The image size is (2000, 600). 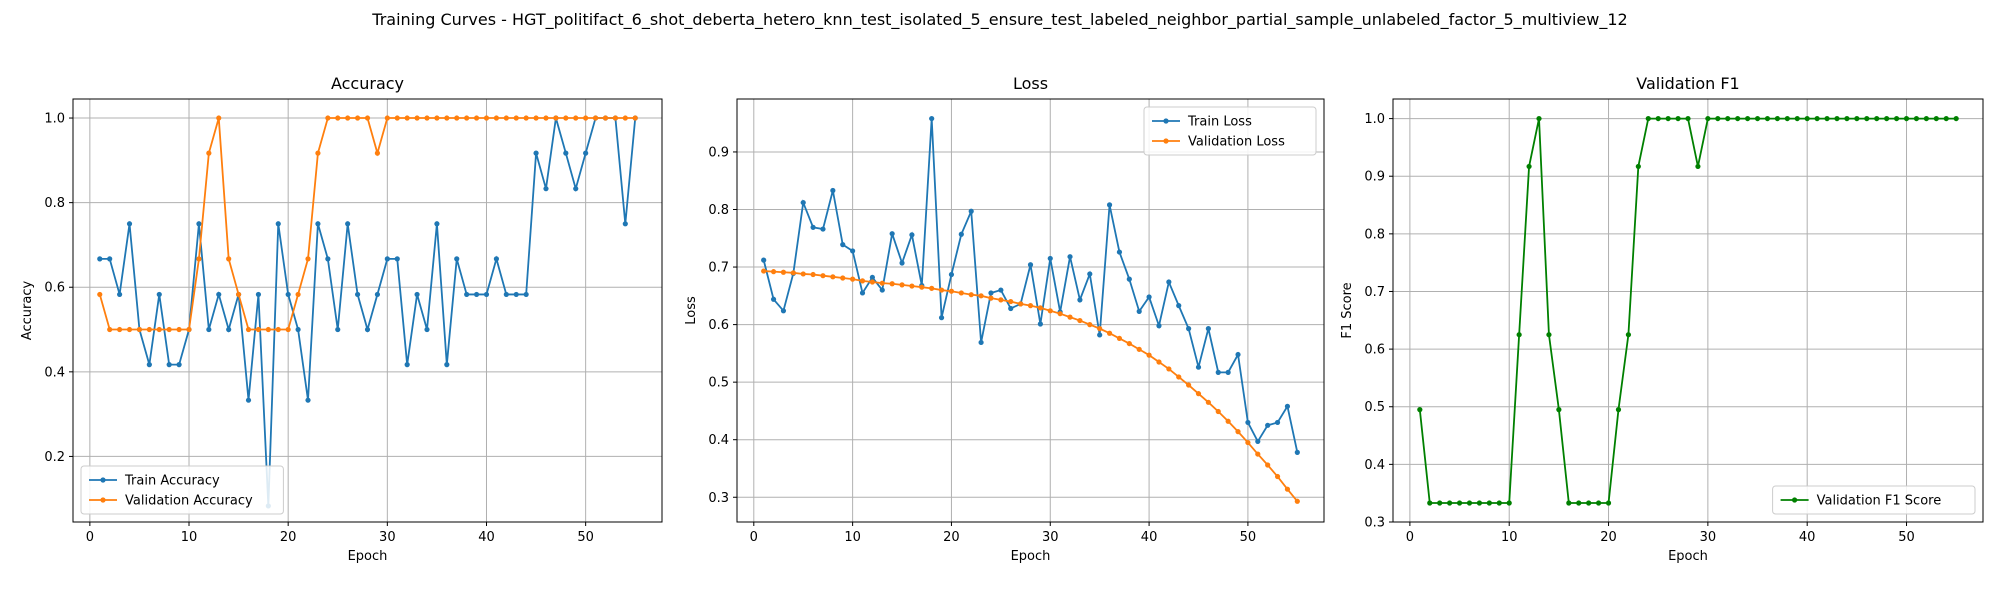 What do you see at coordinates (1374, 234) in the screenshot?
I see `y-tick-label: 0.8` at bounding box center [1374, 234].